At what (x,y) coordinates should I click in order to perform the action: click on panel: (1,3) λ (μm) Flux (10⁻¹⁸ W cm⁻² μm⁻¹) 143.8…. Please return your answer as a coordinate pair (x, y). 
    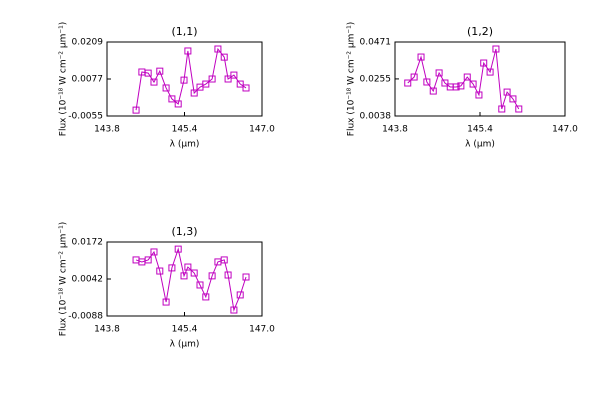
    Looking at the image, I should click on (167, 286).